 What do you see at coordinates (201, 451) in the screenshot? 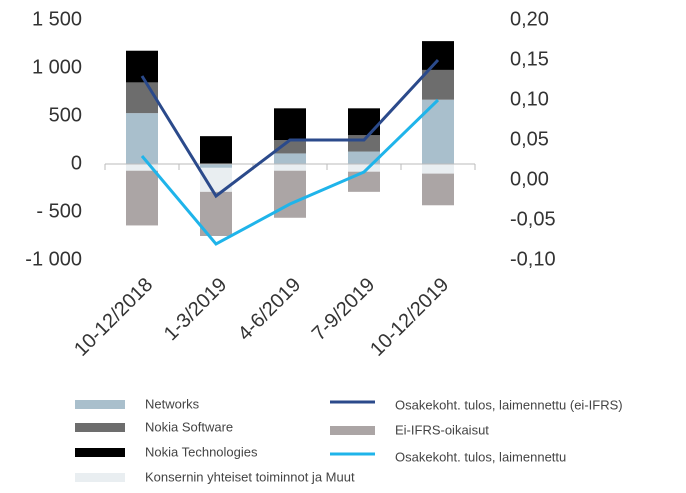
I see `legend-label: Nokia Technologies` at bounding box center [201, 451].